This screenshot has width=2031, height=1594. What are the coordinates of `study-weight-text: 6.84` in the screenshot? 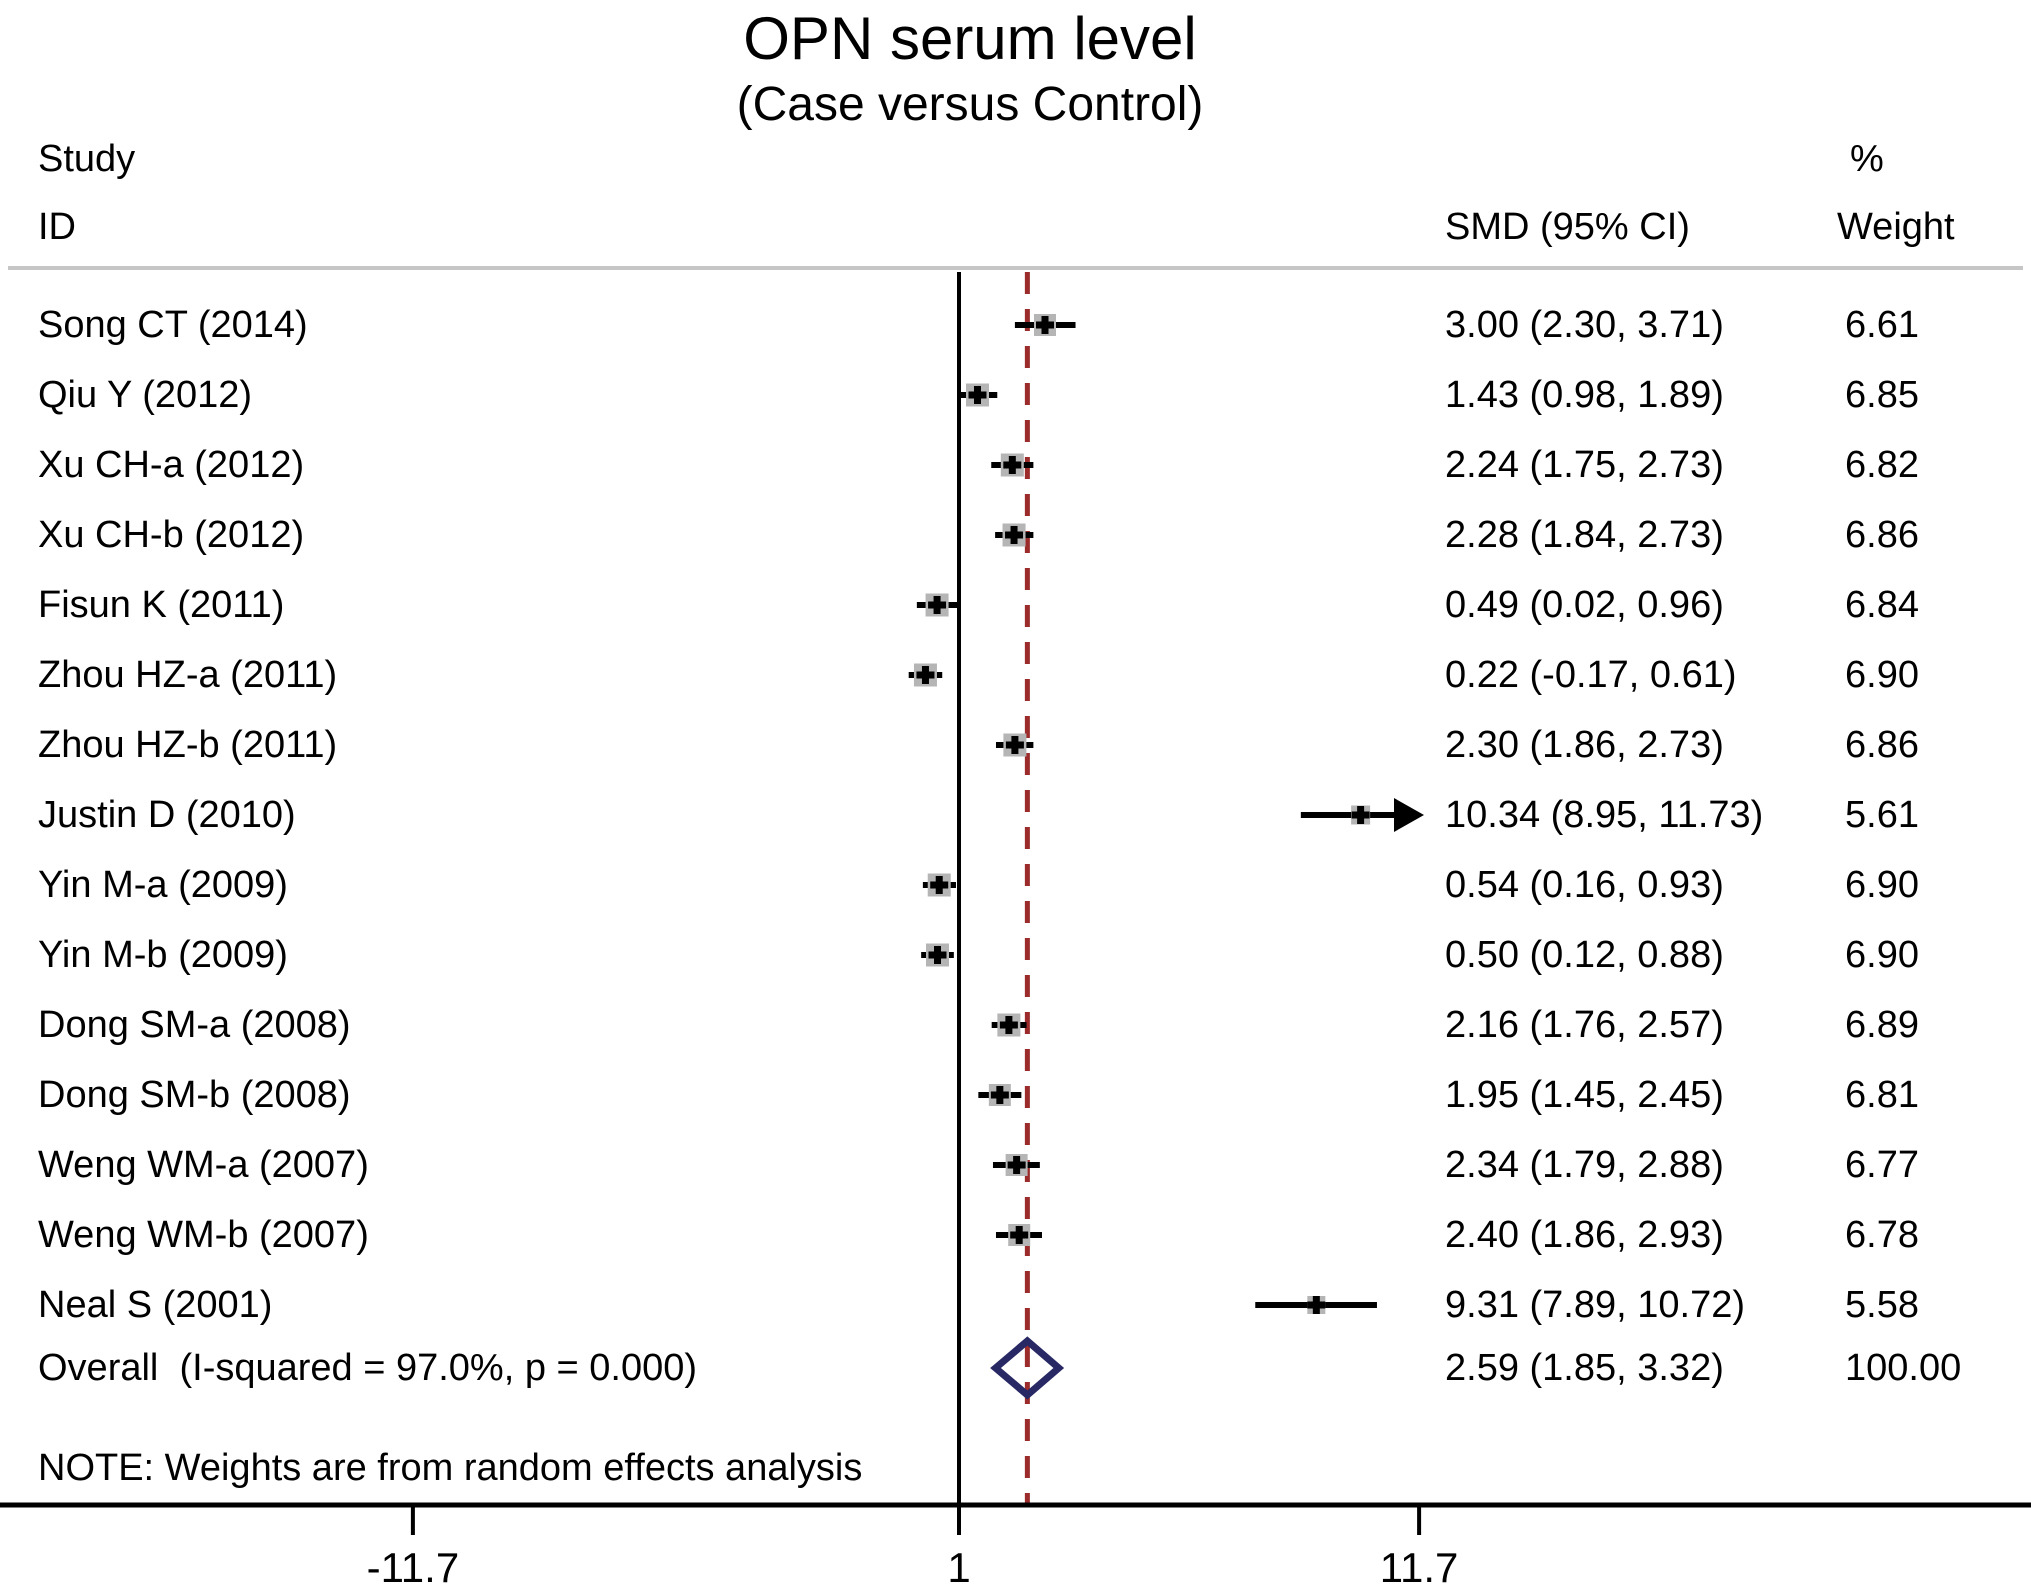 It's located at (1882, 605).